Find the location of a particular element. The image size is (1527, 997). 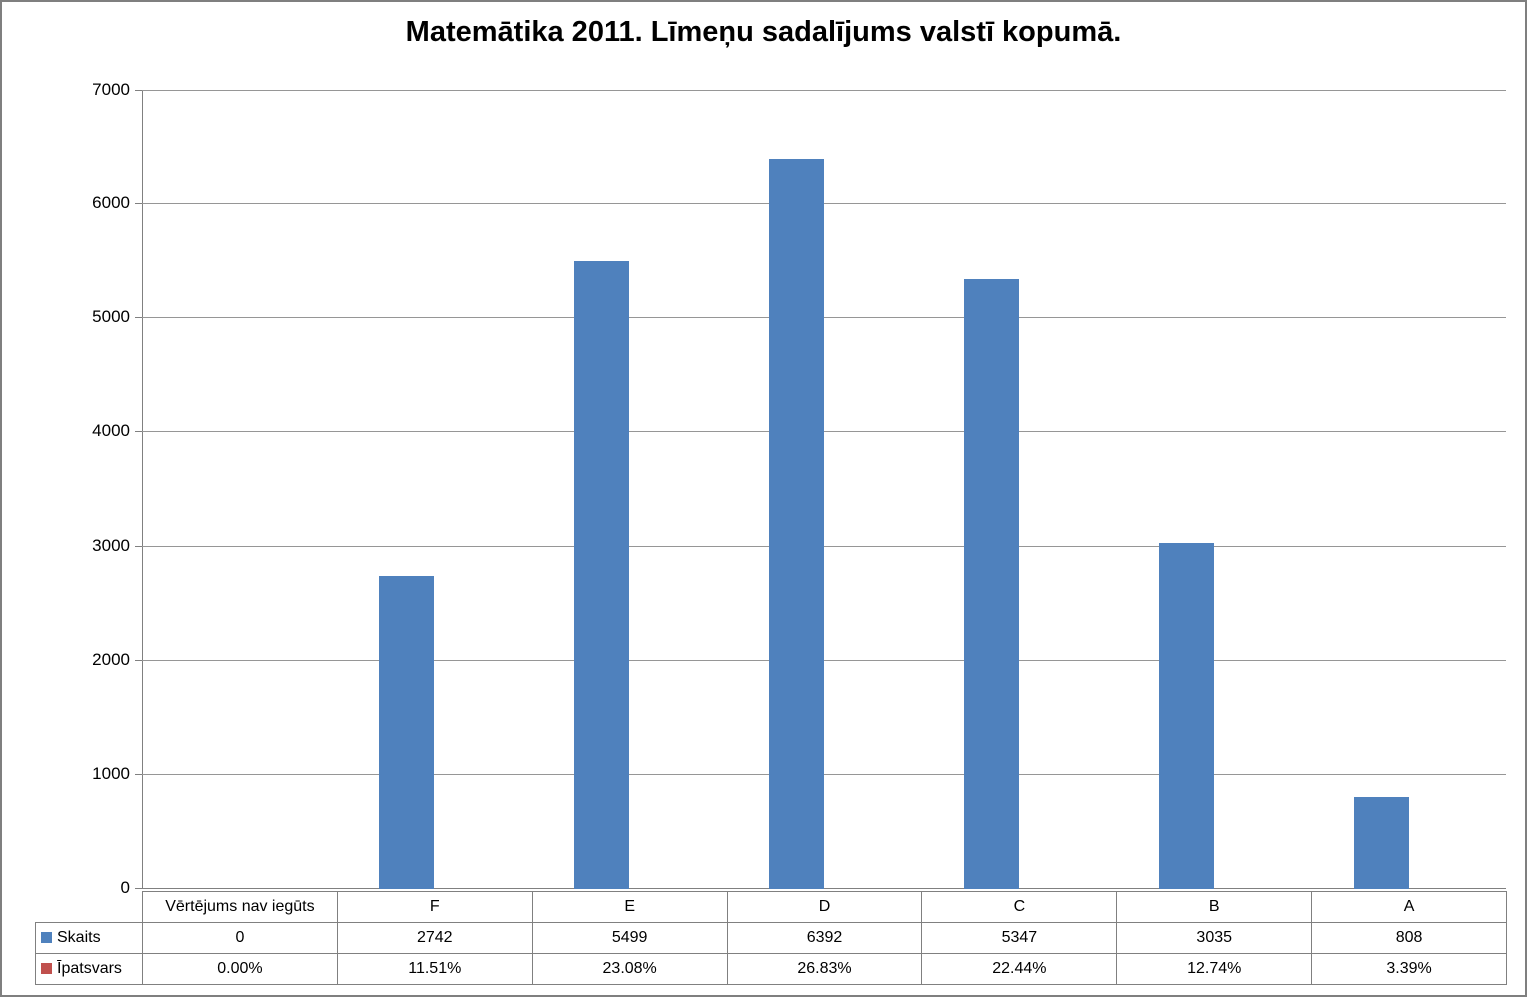

skaits-legend-swatch-icon is located at coordinates (46, 937).